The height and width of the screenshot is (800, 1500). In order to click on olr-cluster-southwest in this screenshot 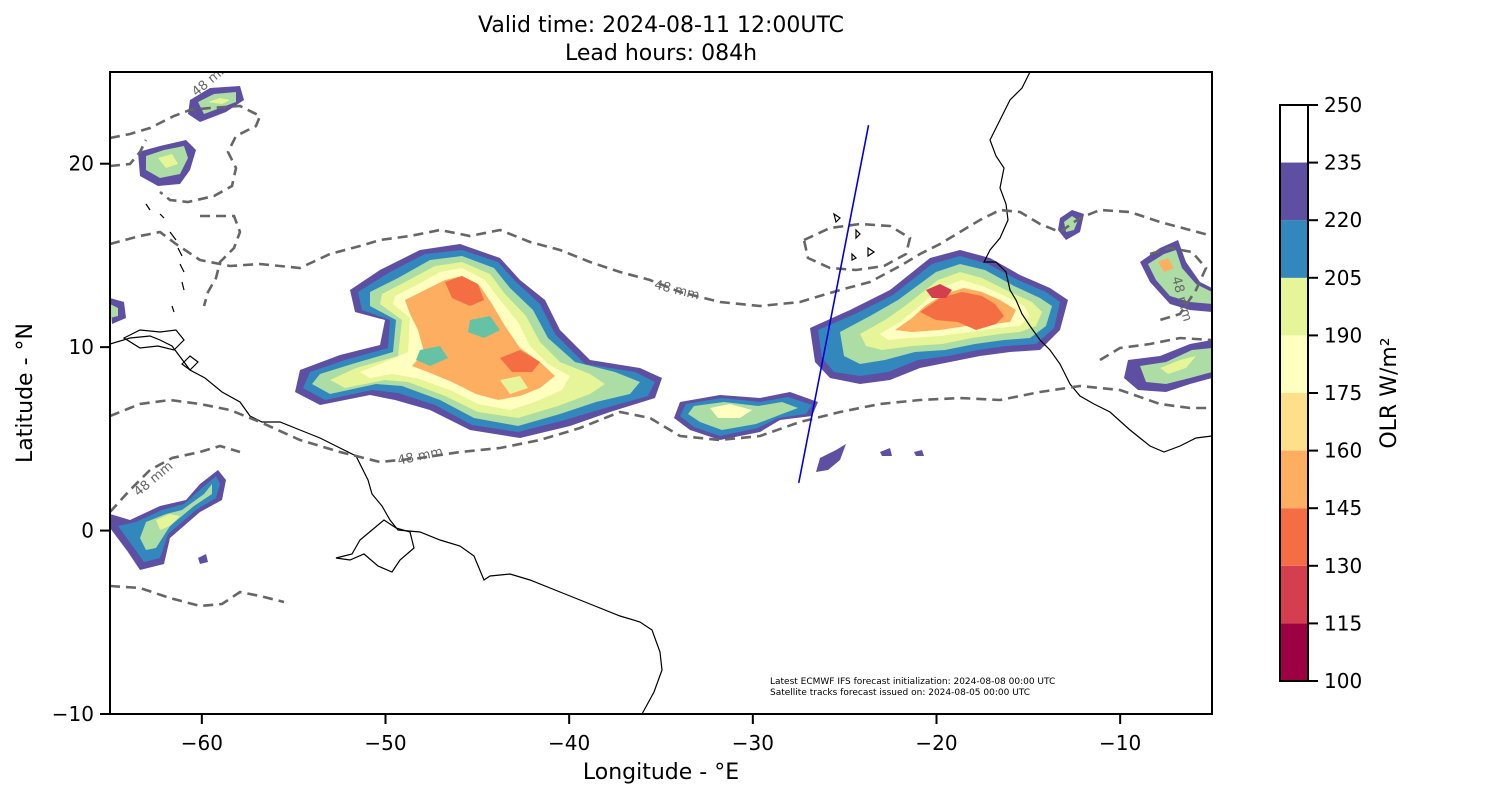, I will do `click(168, 520)`.